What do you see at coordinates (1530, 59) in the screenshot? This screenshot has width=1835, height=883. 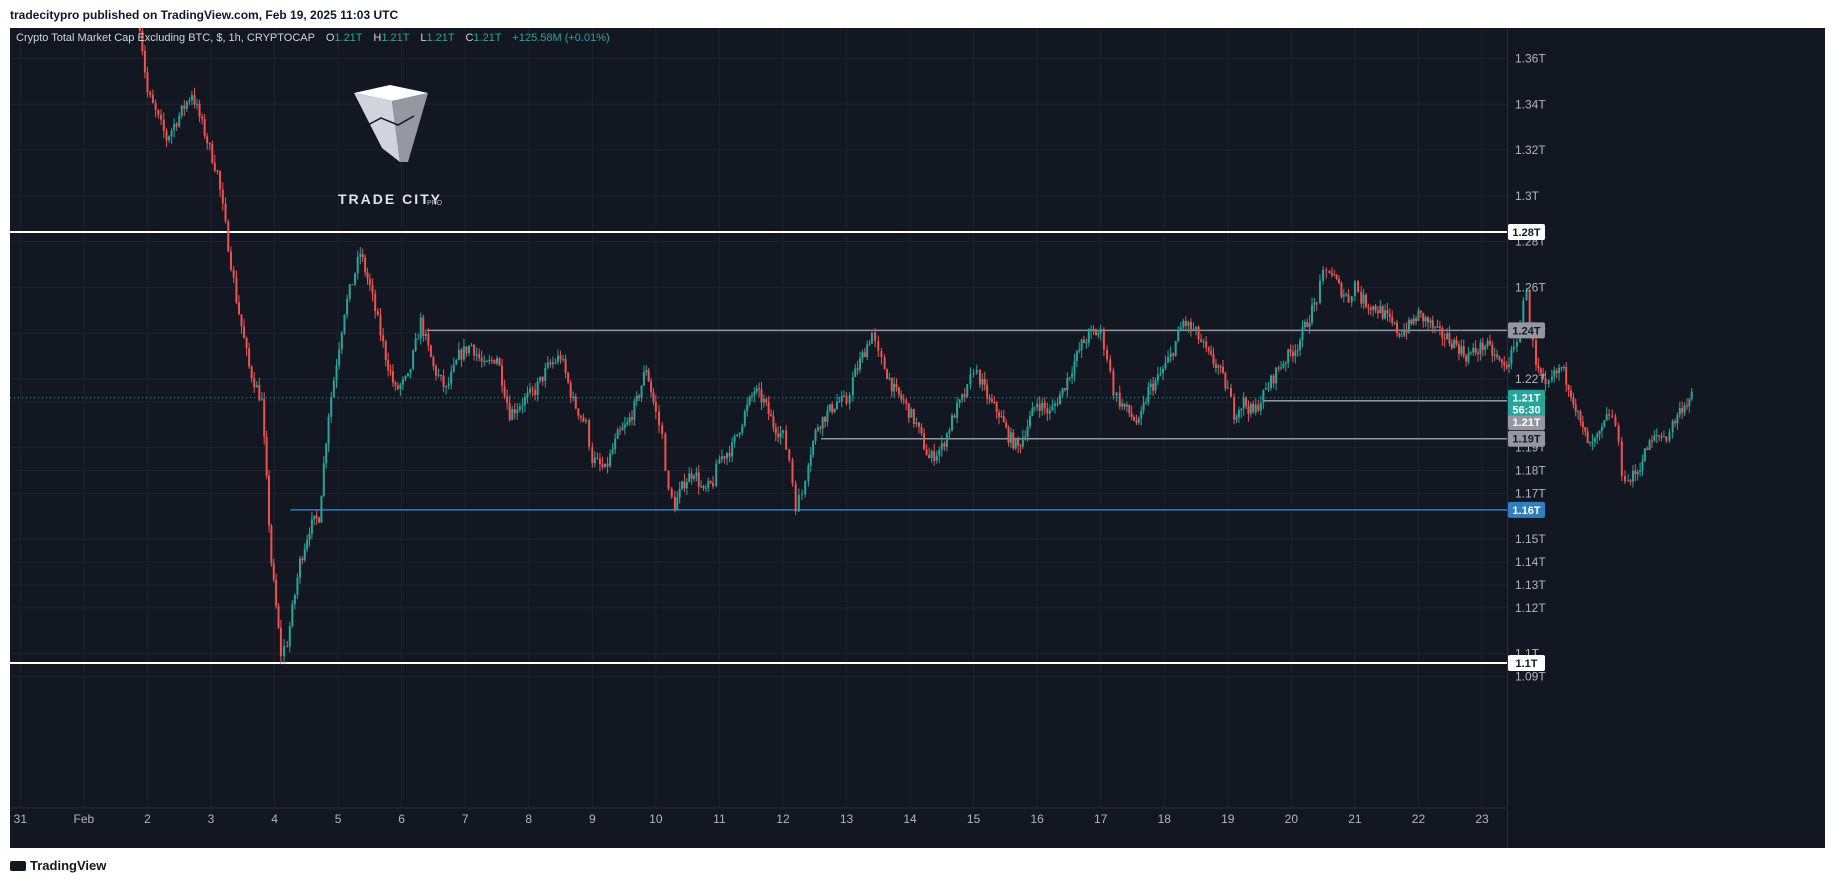 I see `price-tick-label: 1.36T` at bounding box center [1530, 59].